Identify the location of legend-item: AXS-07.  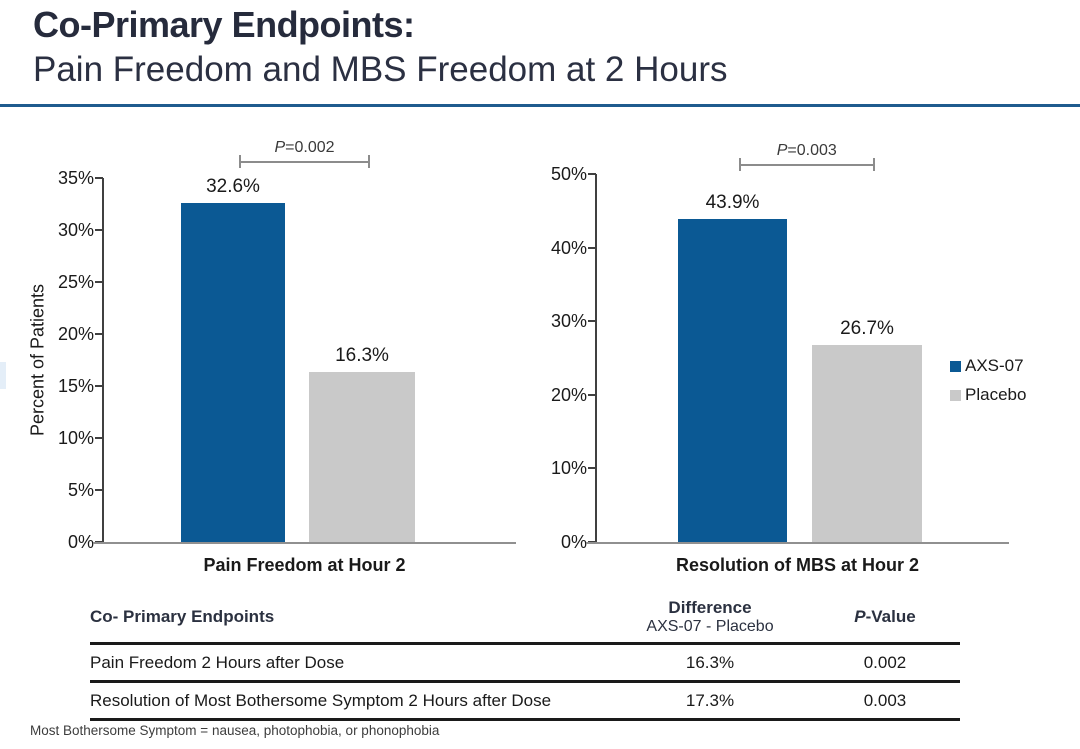
(988, 366).